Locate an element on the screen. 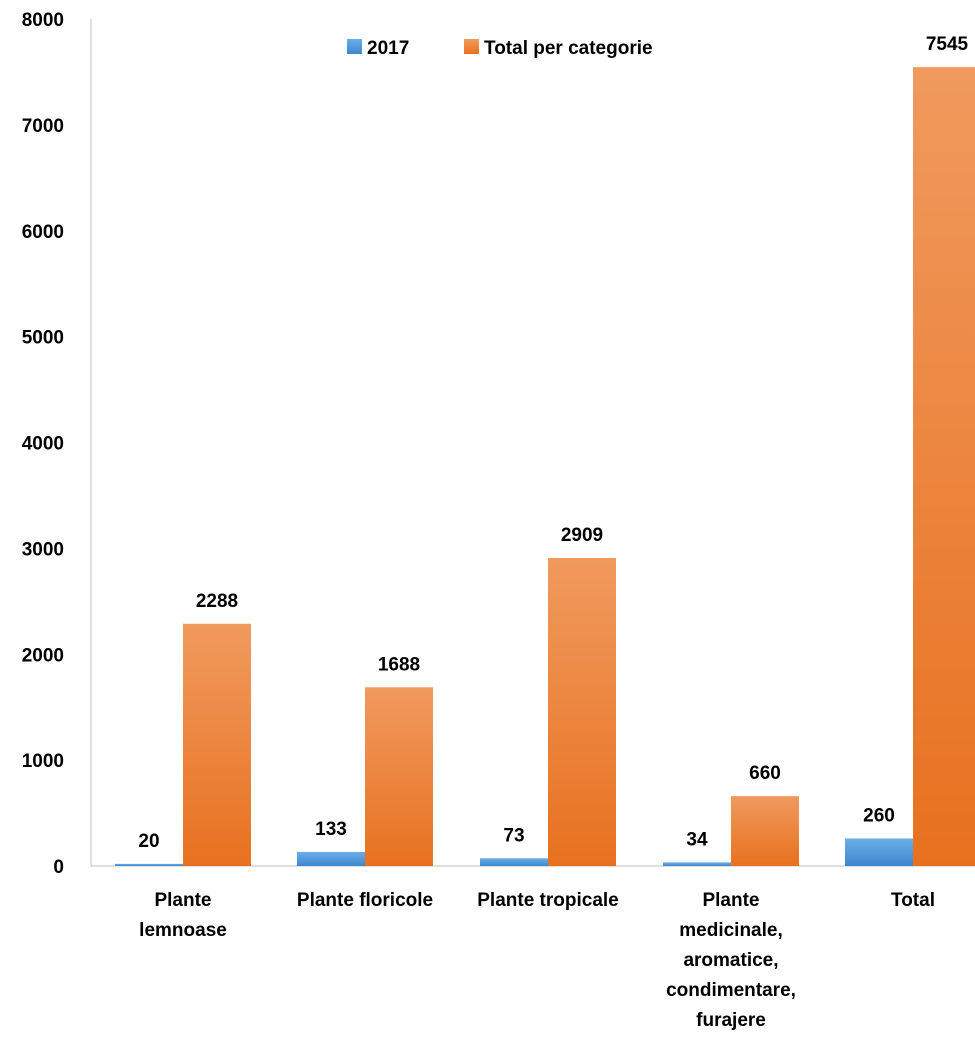 The width and height of the screenshot is (975, 1043). y-tick-label: 2000 is located at coordinates (43, 655).